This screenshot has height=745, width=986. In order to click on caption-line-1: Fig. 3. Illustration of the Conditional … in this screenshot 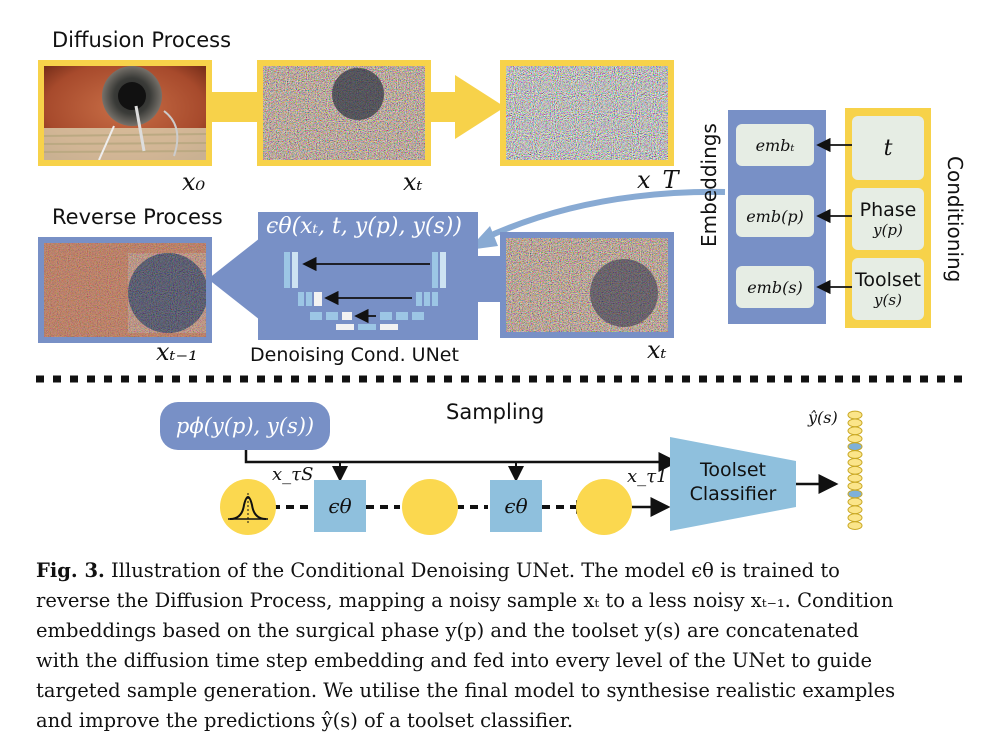, I will do `click(499, 571)`.